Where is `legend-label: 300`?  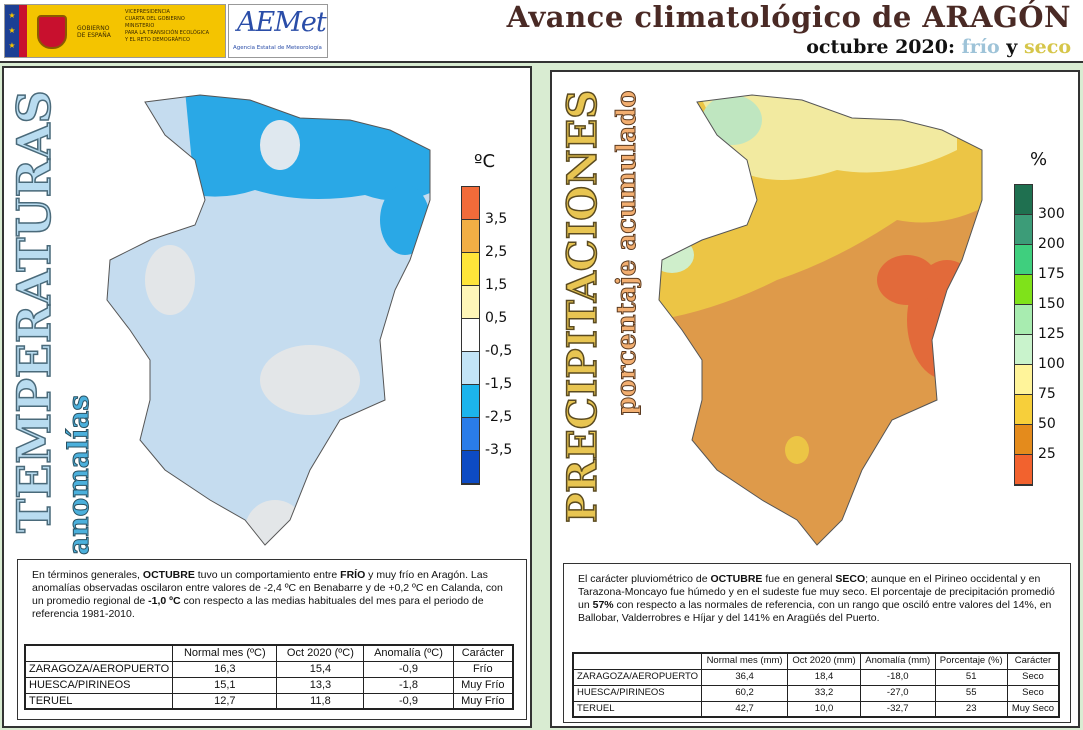
legend-label: 300 is located at coordinates (1051, 214).